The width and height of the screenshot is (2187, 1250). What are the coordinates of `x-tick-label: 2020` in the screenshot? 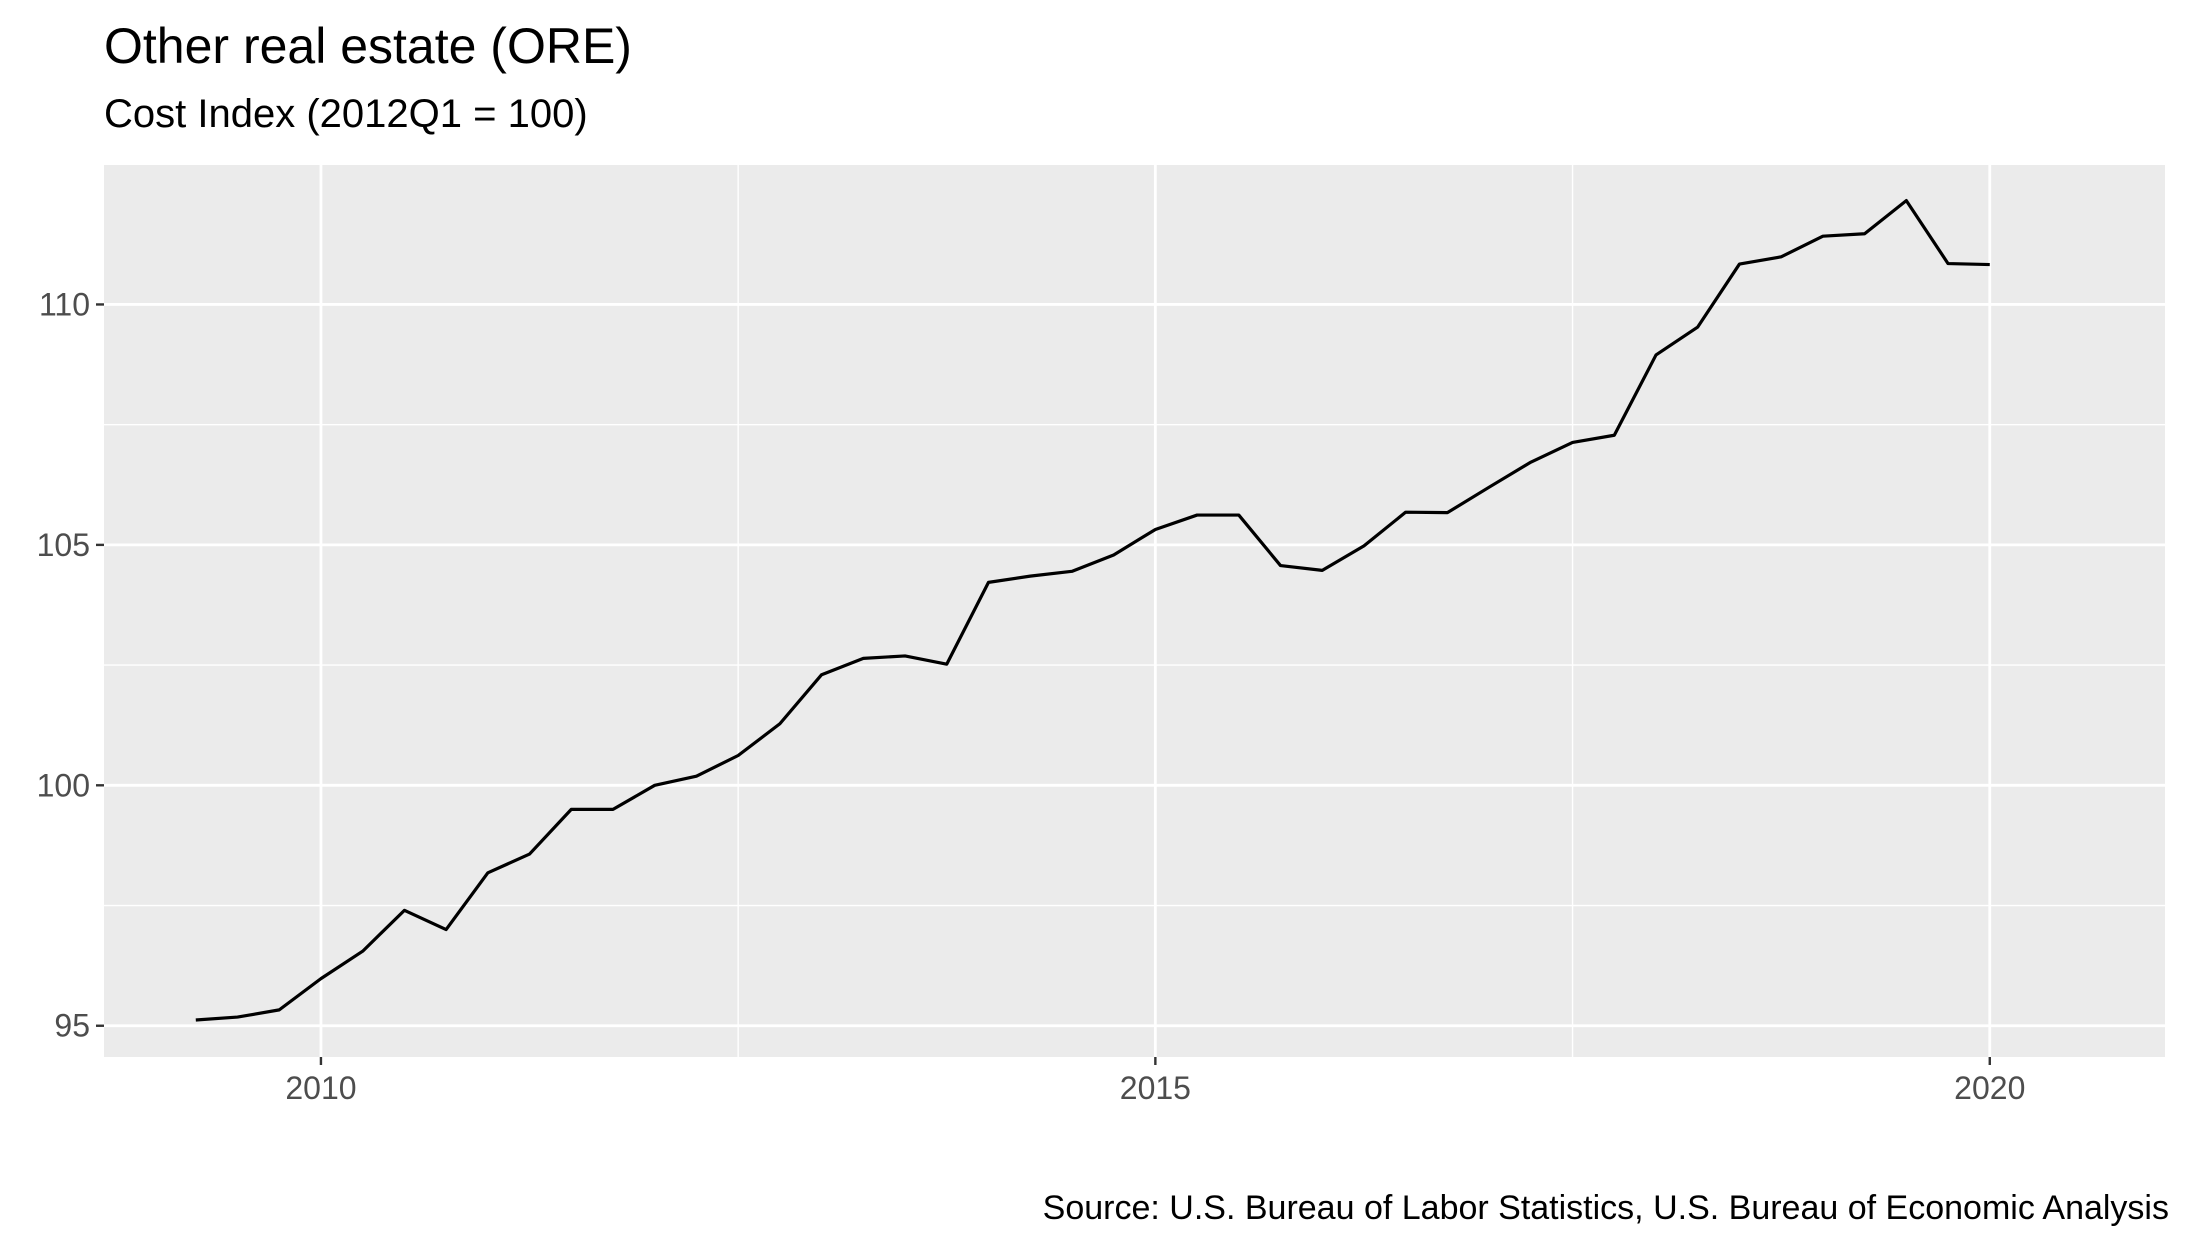 It's located at (1989, 1088).